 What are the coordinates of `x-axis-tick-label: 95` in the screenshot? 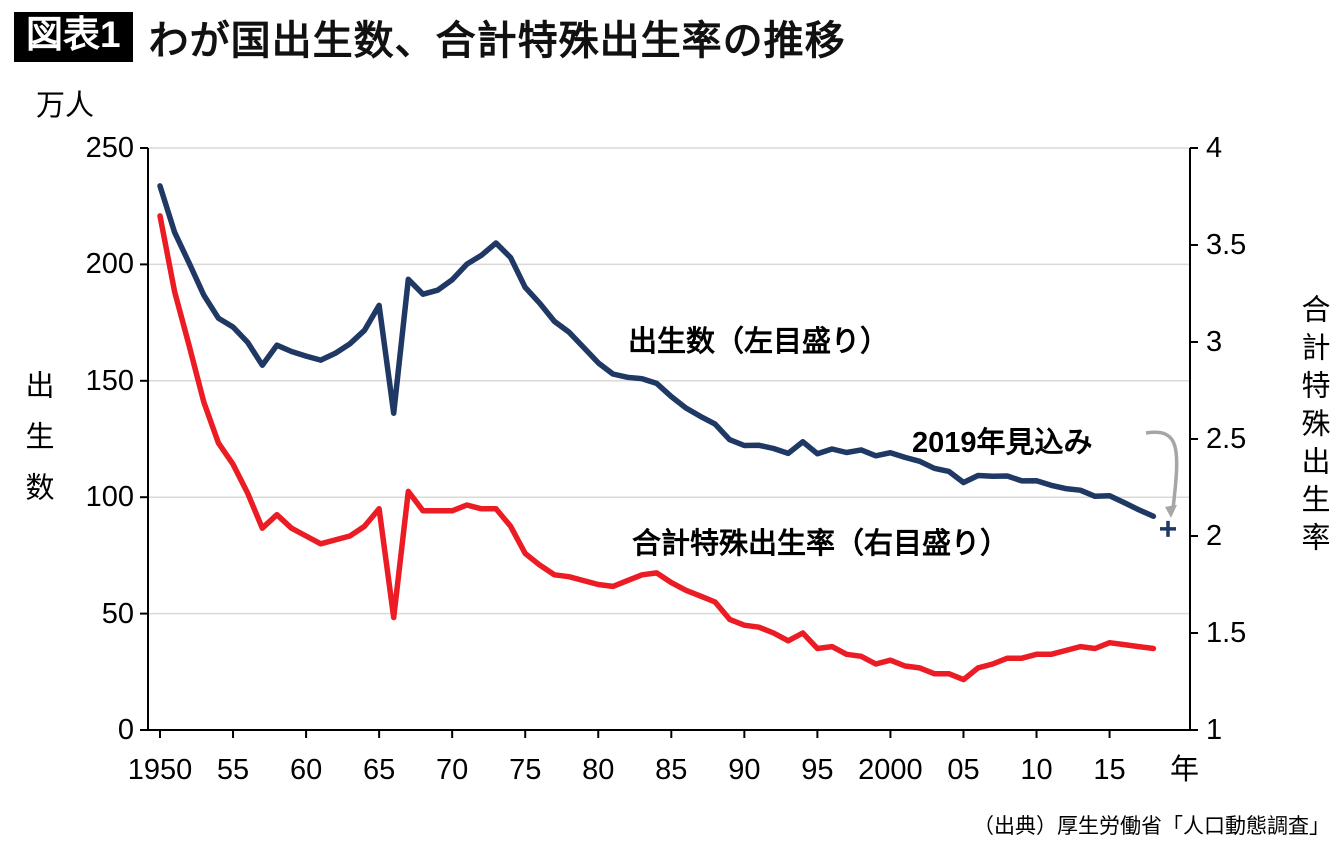 It's located at (817, 770).